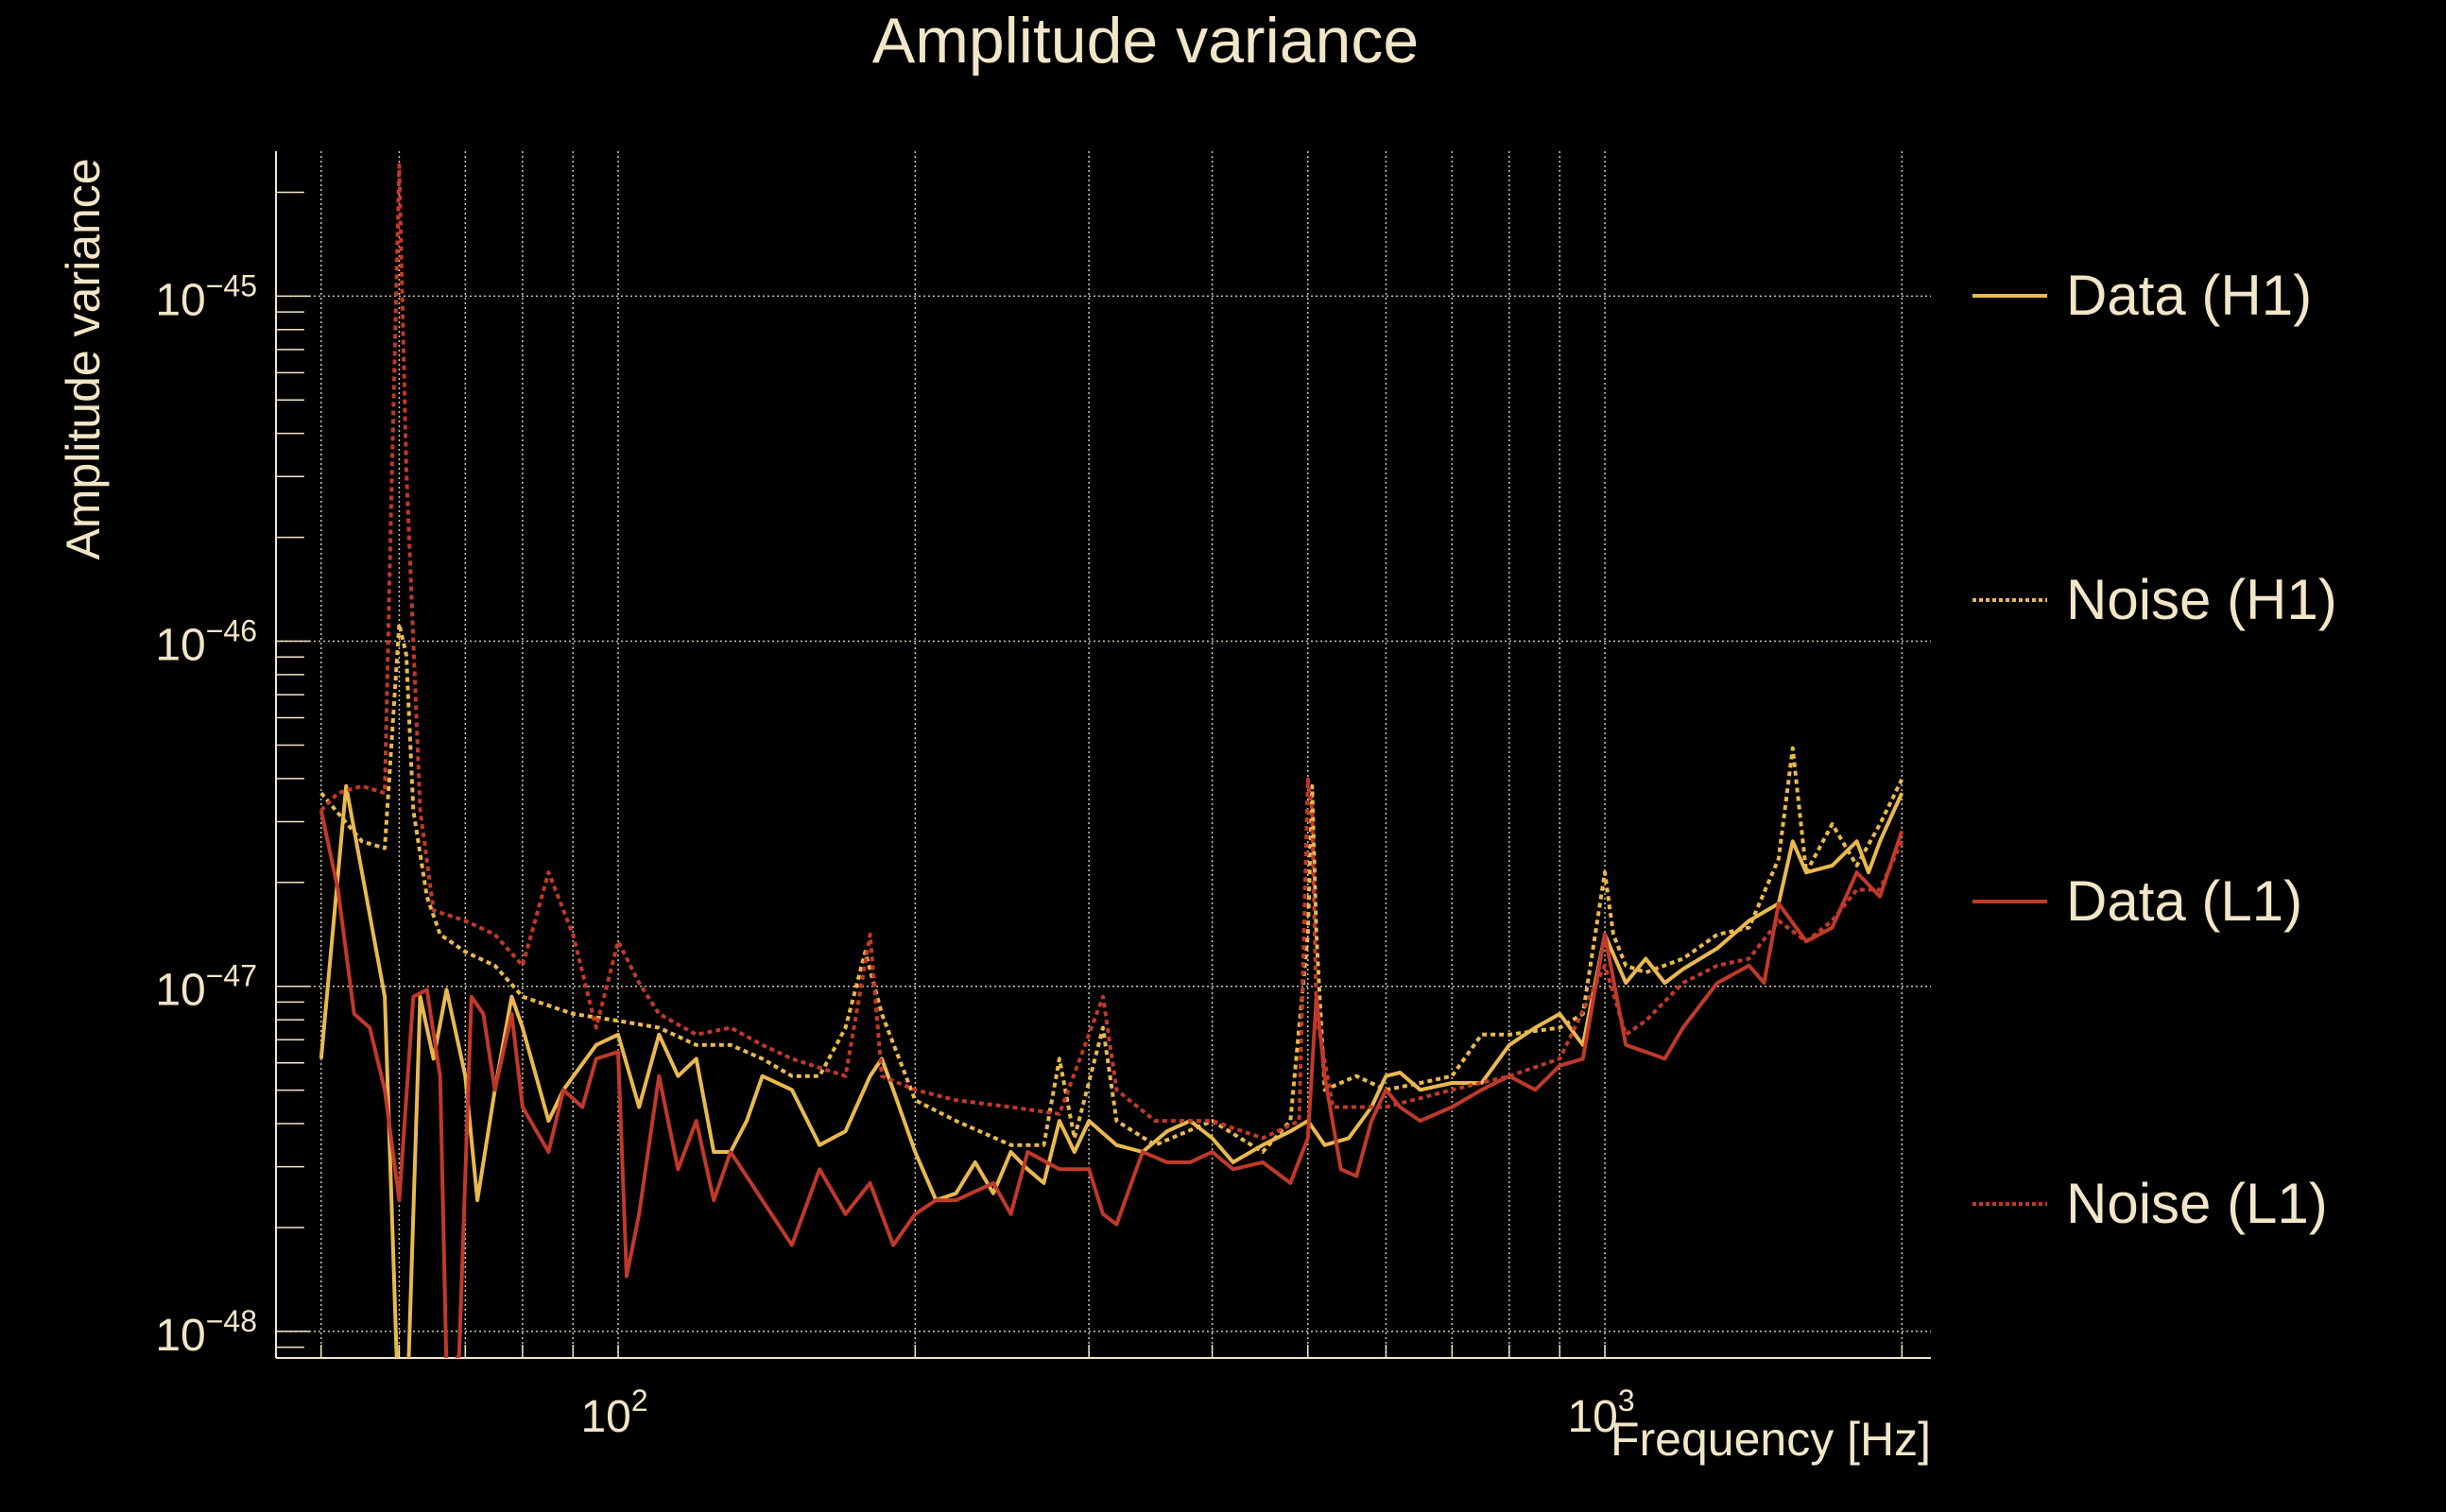  Describe the element at coordinates (2184, 901) in the screenshot. I see `legend-label: Data (L1)` at that location.